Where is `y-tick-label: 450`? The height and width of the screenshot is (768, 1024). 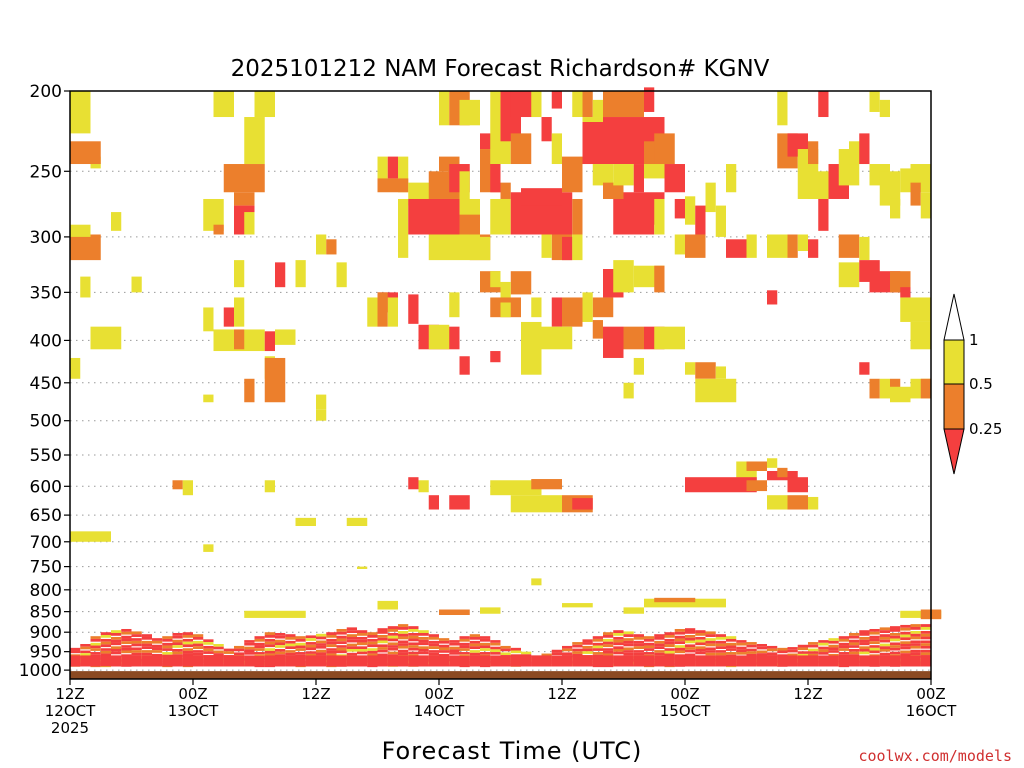
y-tick-label: 450 is located at coordinates (46, 384).